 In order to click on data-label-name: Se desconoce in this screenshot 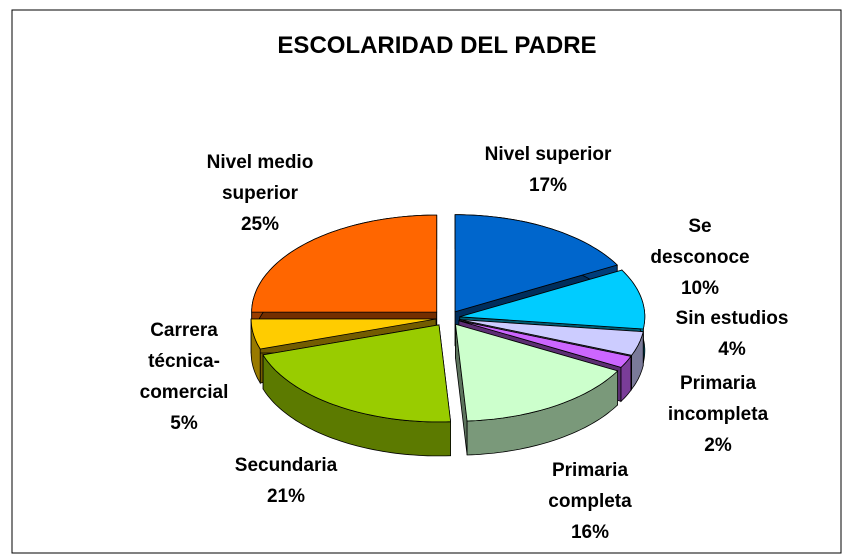, I will do `click(699, 242)`.